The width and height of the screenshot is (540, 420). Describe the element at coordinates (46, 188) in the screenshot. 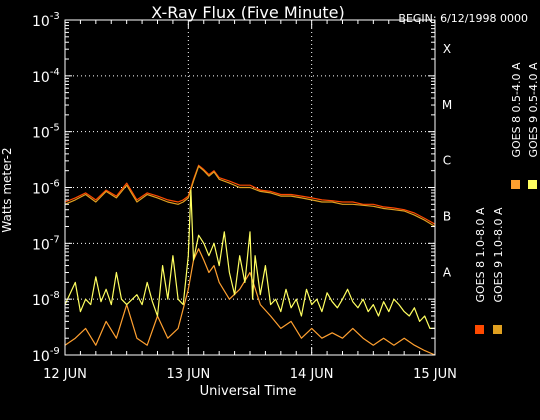

I see `y-tick-label: 10⁻⁶` at that location.